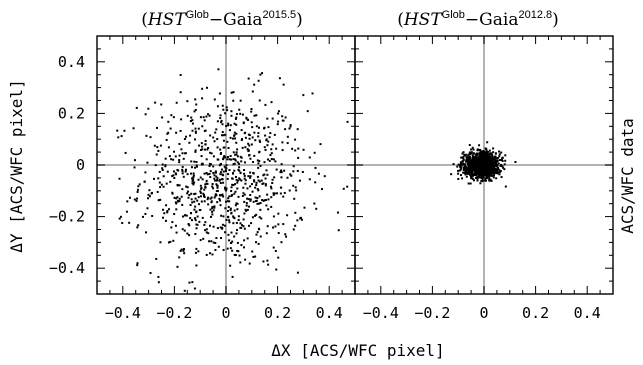 This screenshot has height=365, width=643. I want to click on left-x-tick-label: 0.4, so click(329, 313).